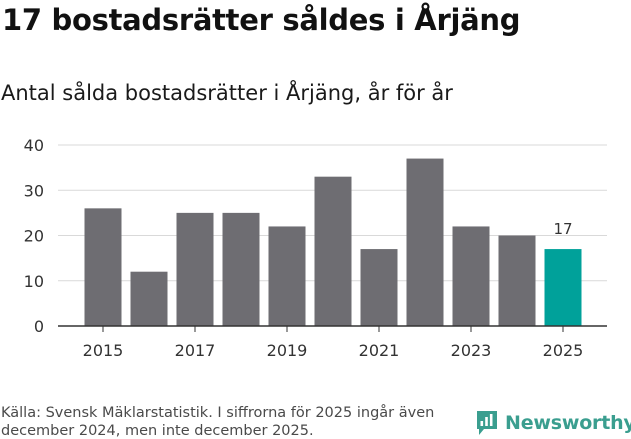 This screenshot has height=439, width=631. I want to click on x-tick-label: 2015, so click(103, 350).